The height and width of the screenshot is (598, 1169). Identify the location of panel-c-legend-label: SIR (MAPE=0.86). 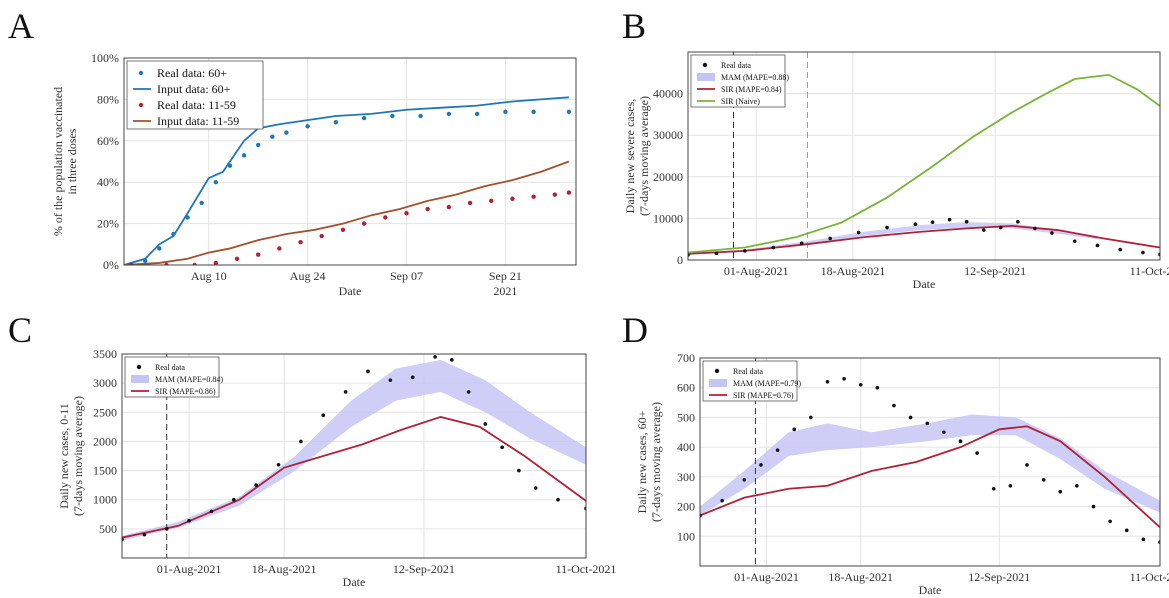
(185, 391).